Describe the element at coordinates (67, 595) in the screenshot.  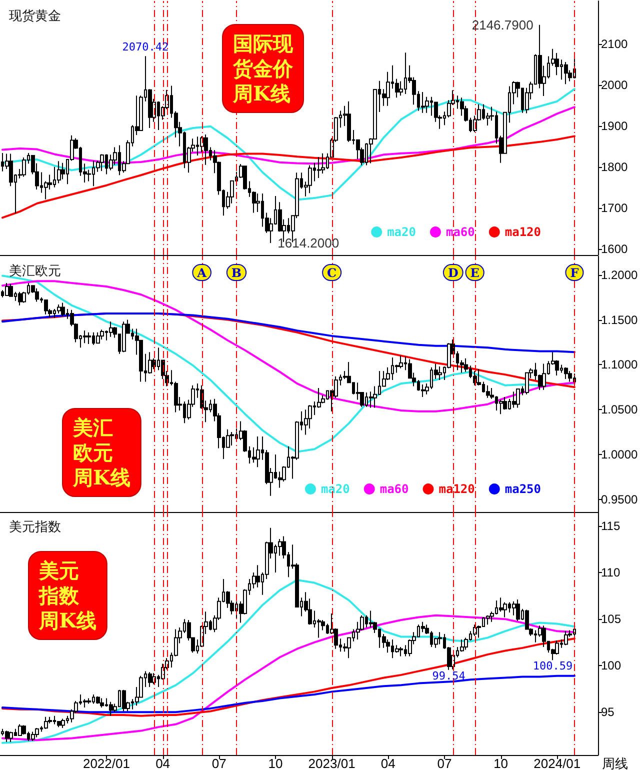
I see `text: 美元指数周K线` at that location.